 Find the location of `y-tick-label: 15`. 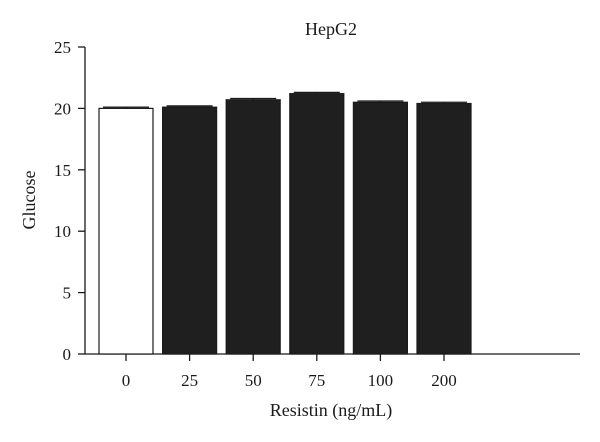

y-tick-label: 15 is located at coordinates (62, 170).